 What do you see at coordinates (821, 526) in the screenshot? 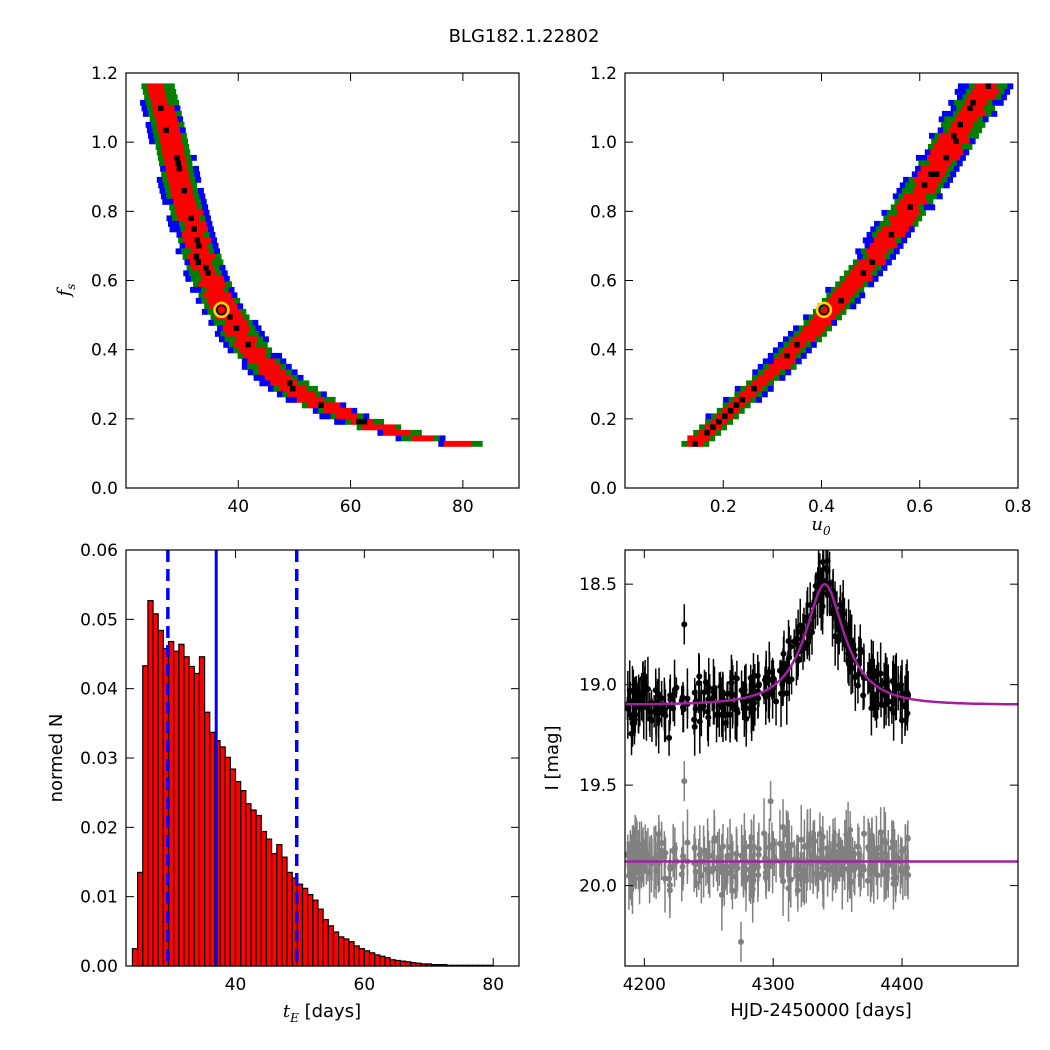
I see `x-axis-label: u0` at bounding box center [821, 526].